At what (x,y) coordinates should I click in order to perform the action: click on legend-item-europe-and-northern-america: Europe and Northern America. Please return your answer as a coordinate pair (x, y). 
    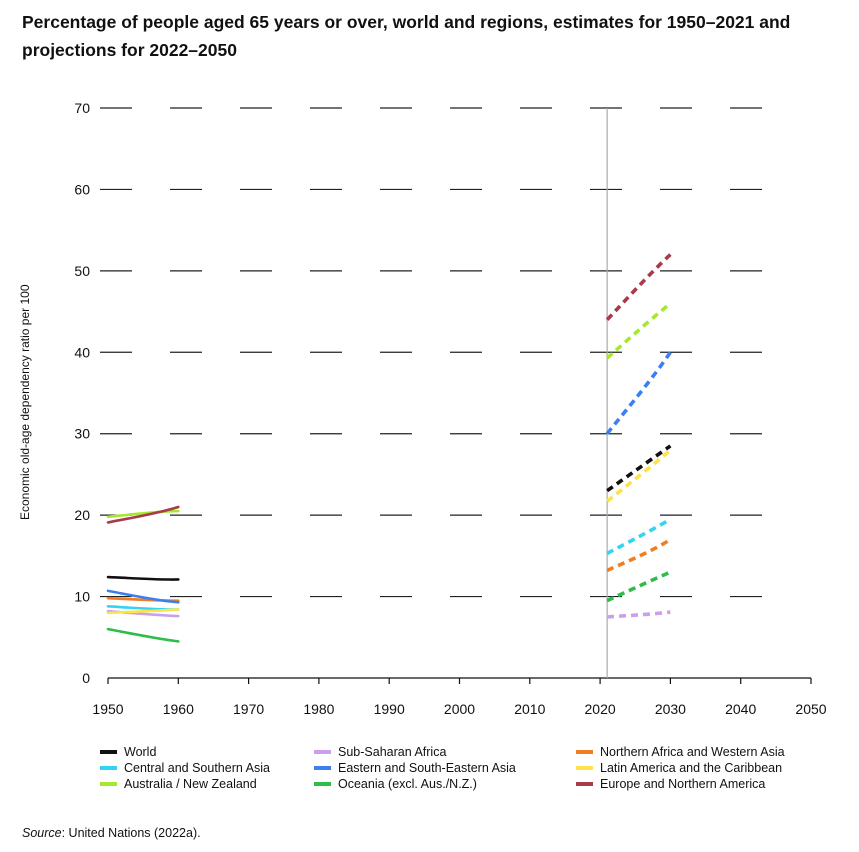
    Looking at the image, I should click on (670, 784).